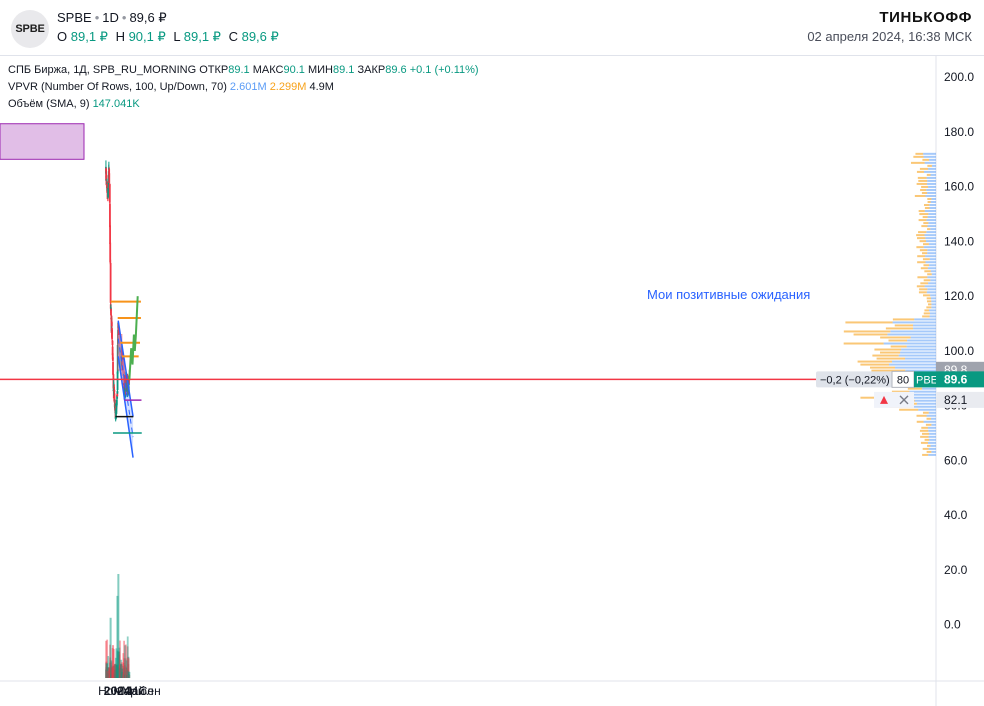 Image resolution: width=984 pixels, height=706 pixels. Describe the element at coordinates (959, 241) in the screenshot. I see `y-tick-label: 140.0` at that location.